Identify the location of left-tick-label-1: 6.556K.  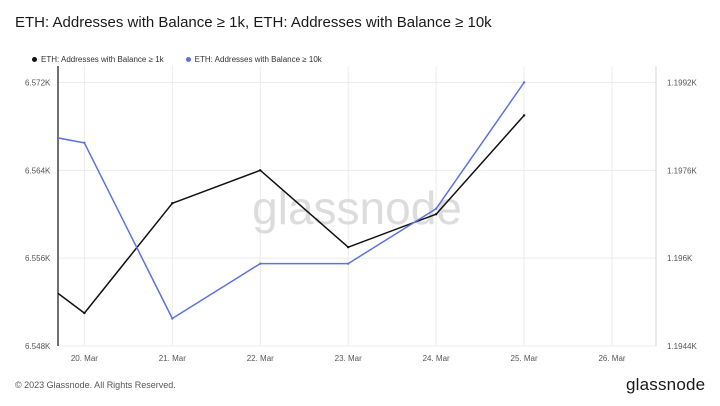
(38, 258).